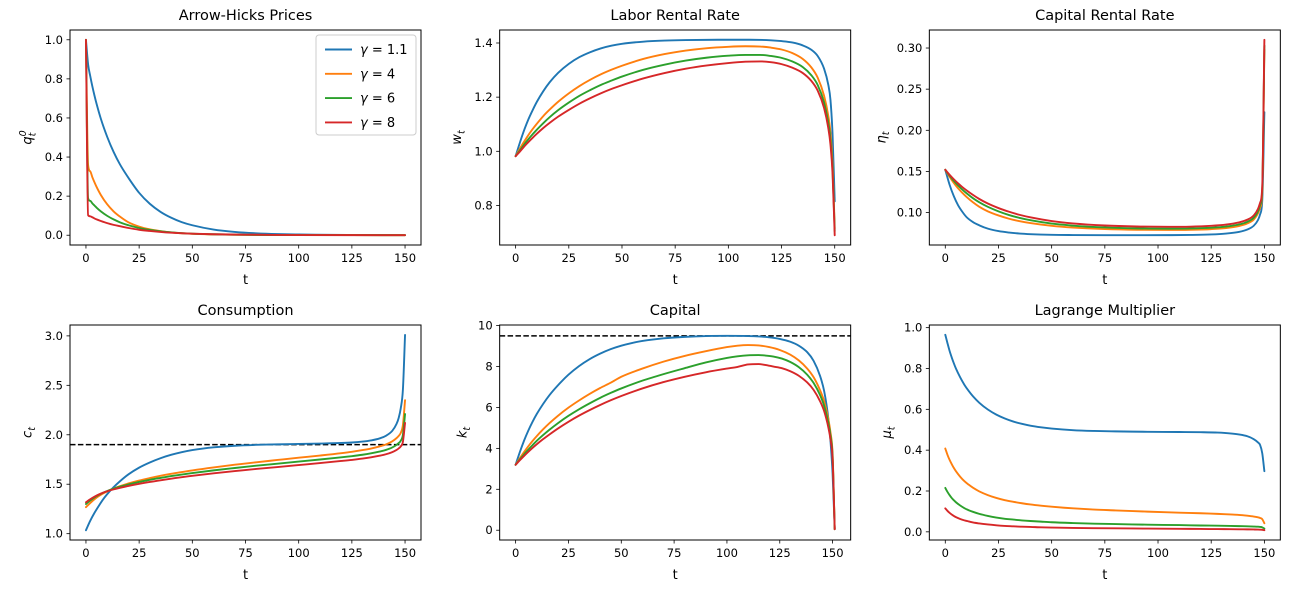  Describe the element at coordinates (54, 484) in the screenshot. I see `y-tick-label: 1.5` at that location.